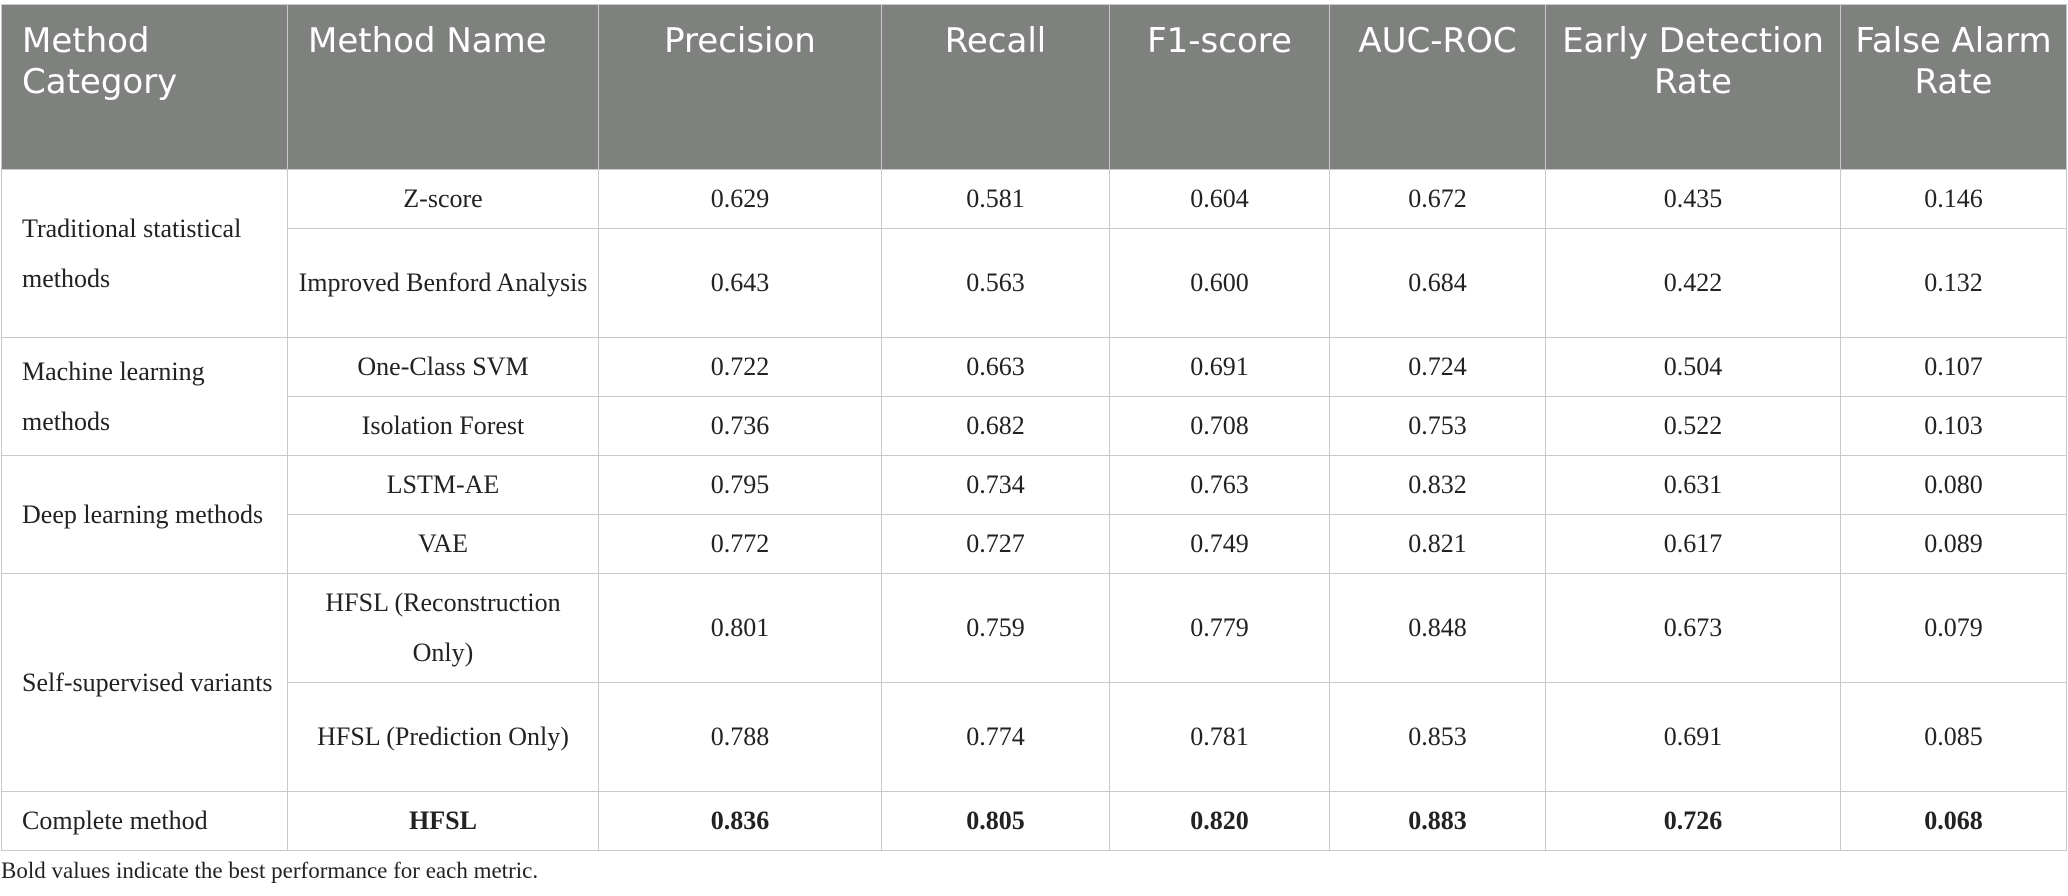 The width and height of the screenshot is (2068, 896). I want to click on false-alarm-cell: 0.089, so click(1953, 544).